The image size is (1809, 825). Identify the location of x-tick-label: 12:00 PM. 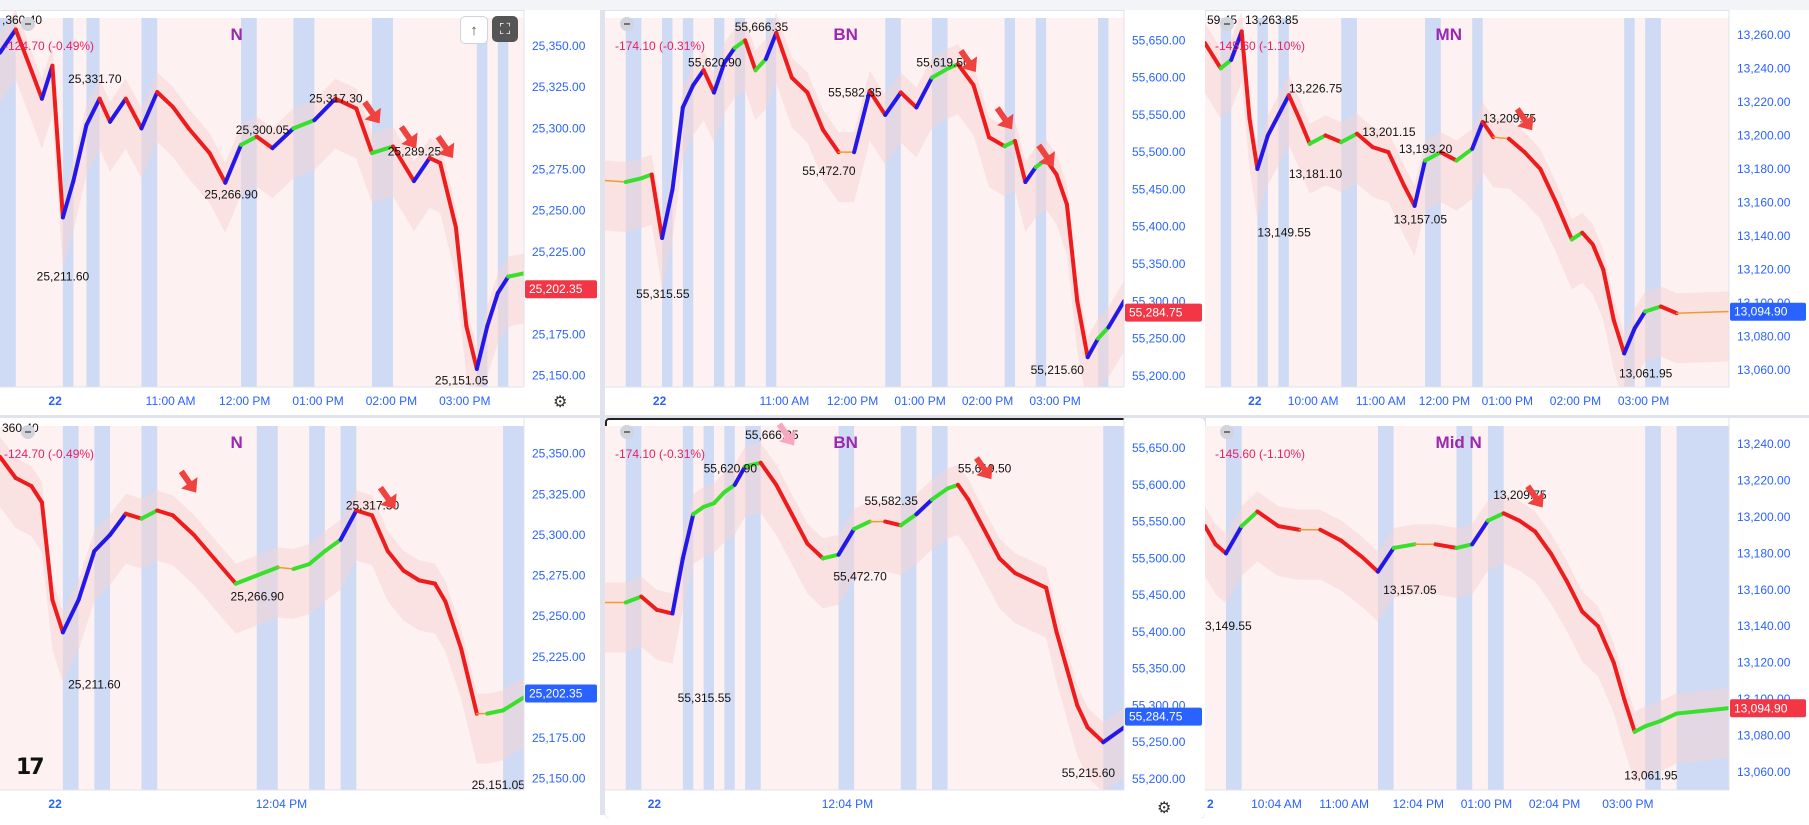
(852, 401).